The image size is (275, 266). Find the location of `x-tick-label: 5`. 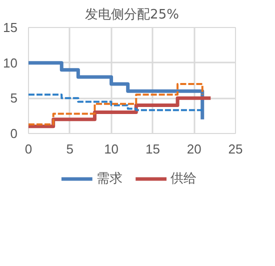

x-tick-label: 5 is located at coordinates (70, 149).